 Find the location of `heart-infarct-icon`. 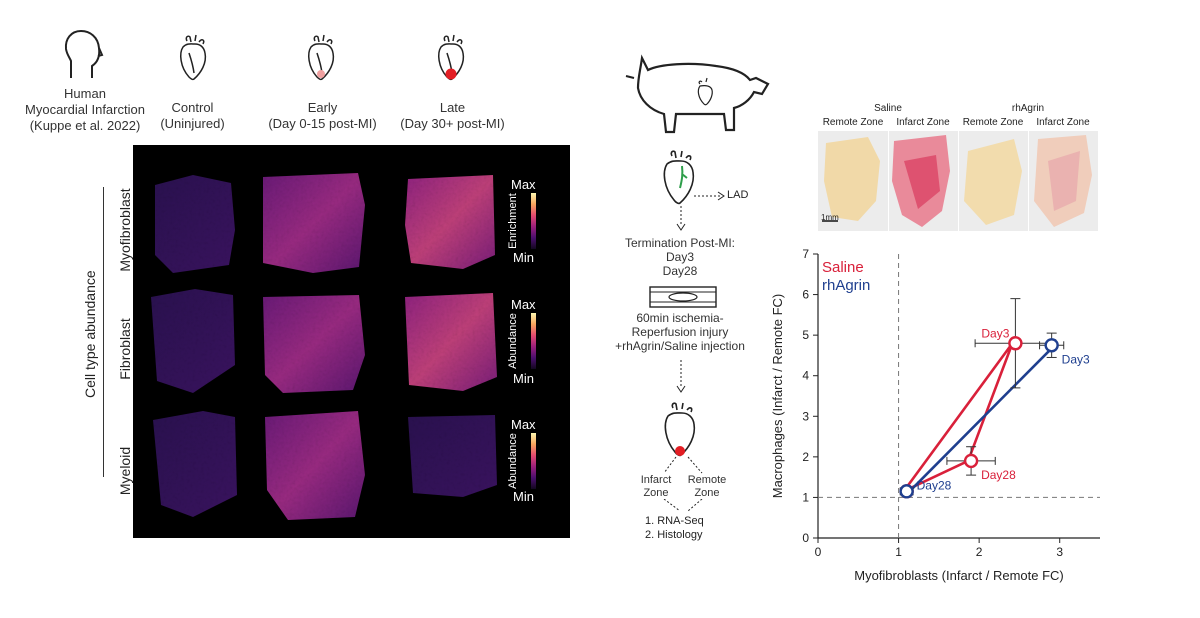

heart-infarct-icon is located at coordinates (680, 429).